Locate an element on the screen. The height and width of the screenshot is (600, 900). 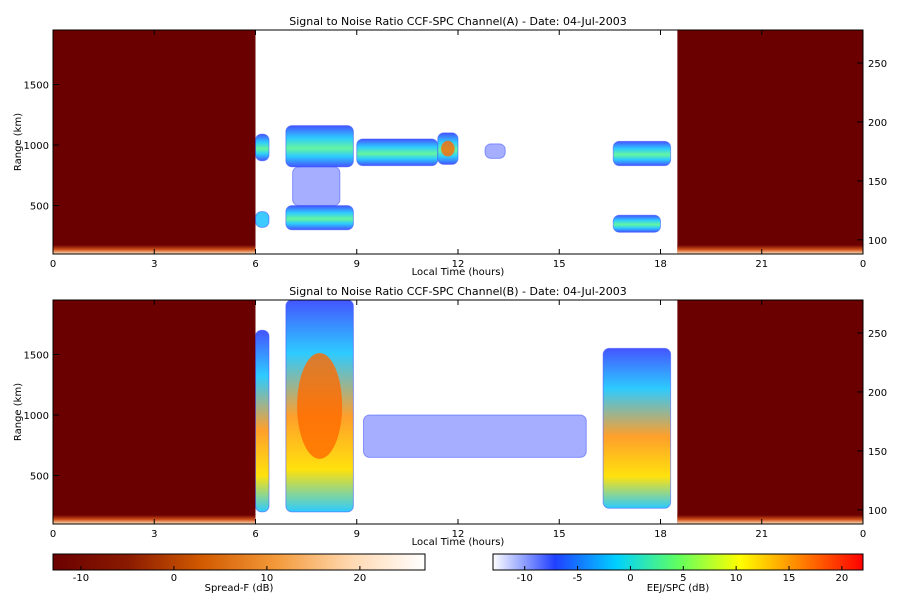
colorbar-tick-label: -5 is located at coordinates (578, 578).